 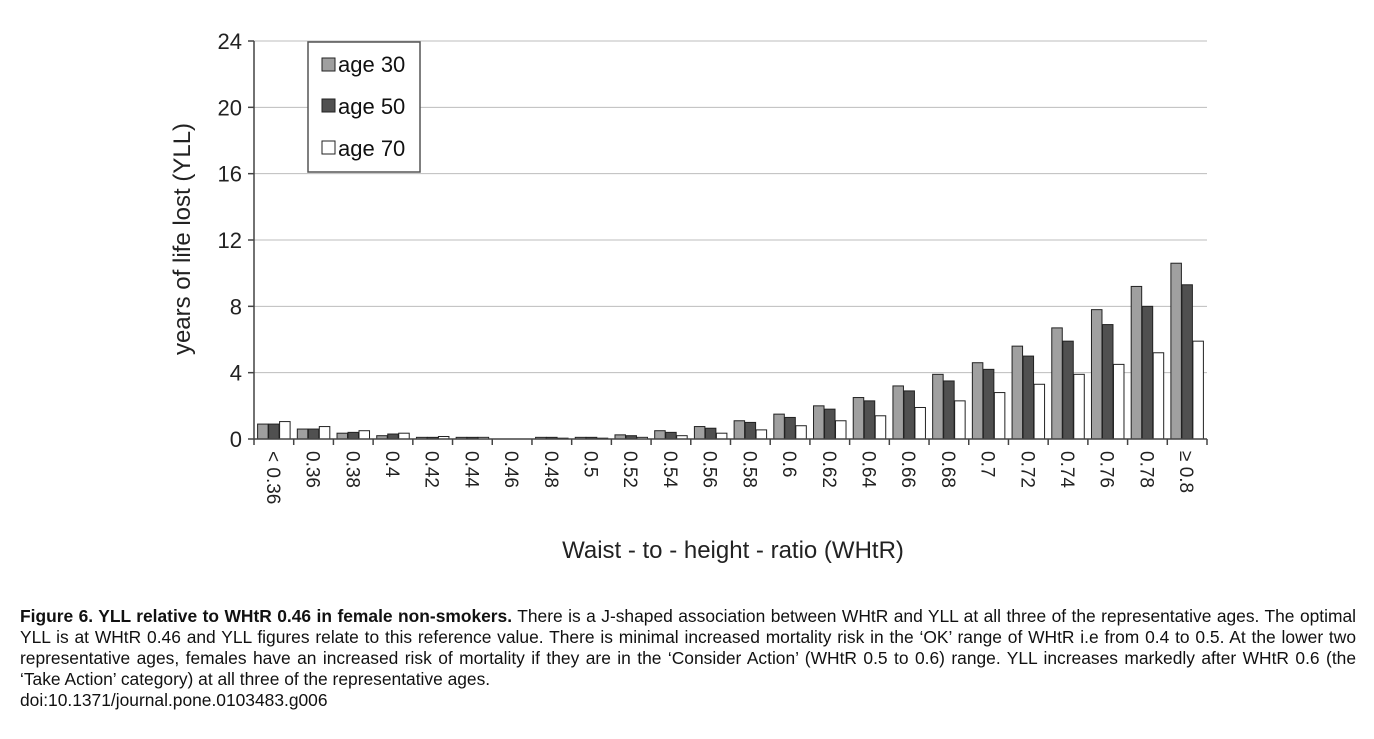 I want to click on x-tick-label: 0.56, so click(x=709, y=469).